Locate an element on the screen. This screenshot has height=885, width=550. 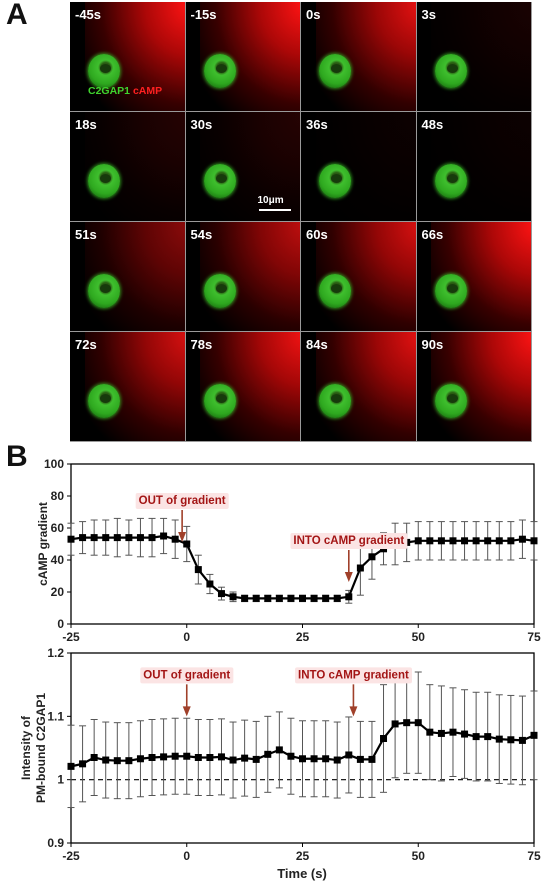
y-axis-label-line1: Intensity of is located at coordinates (26, 747).